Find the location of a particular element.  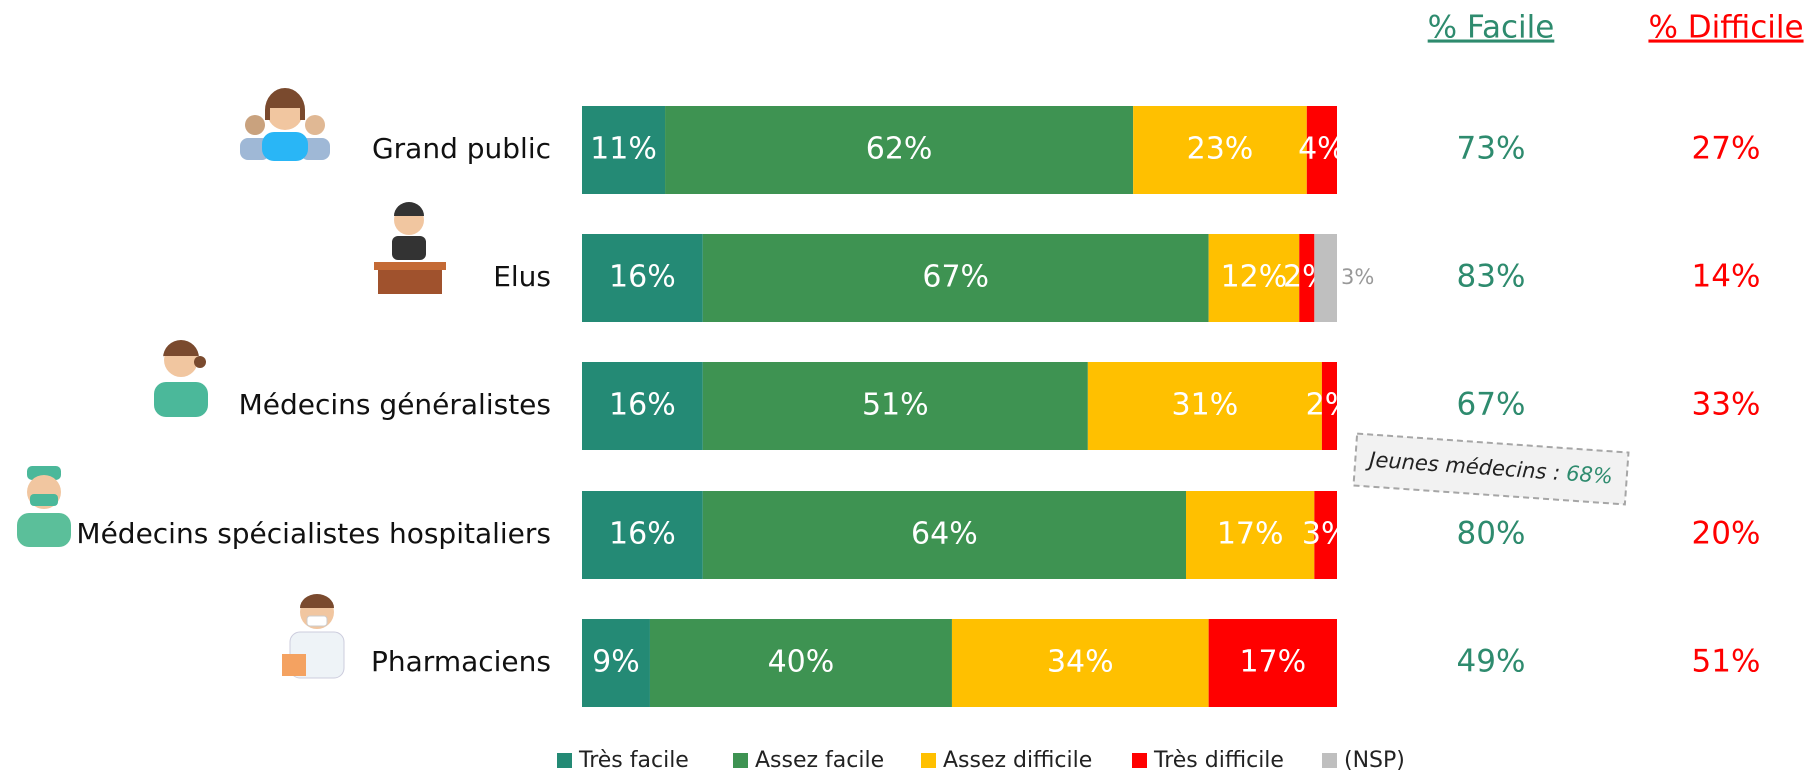

value-label: 2% is located at coordinates (1330, 405).